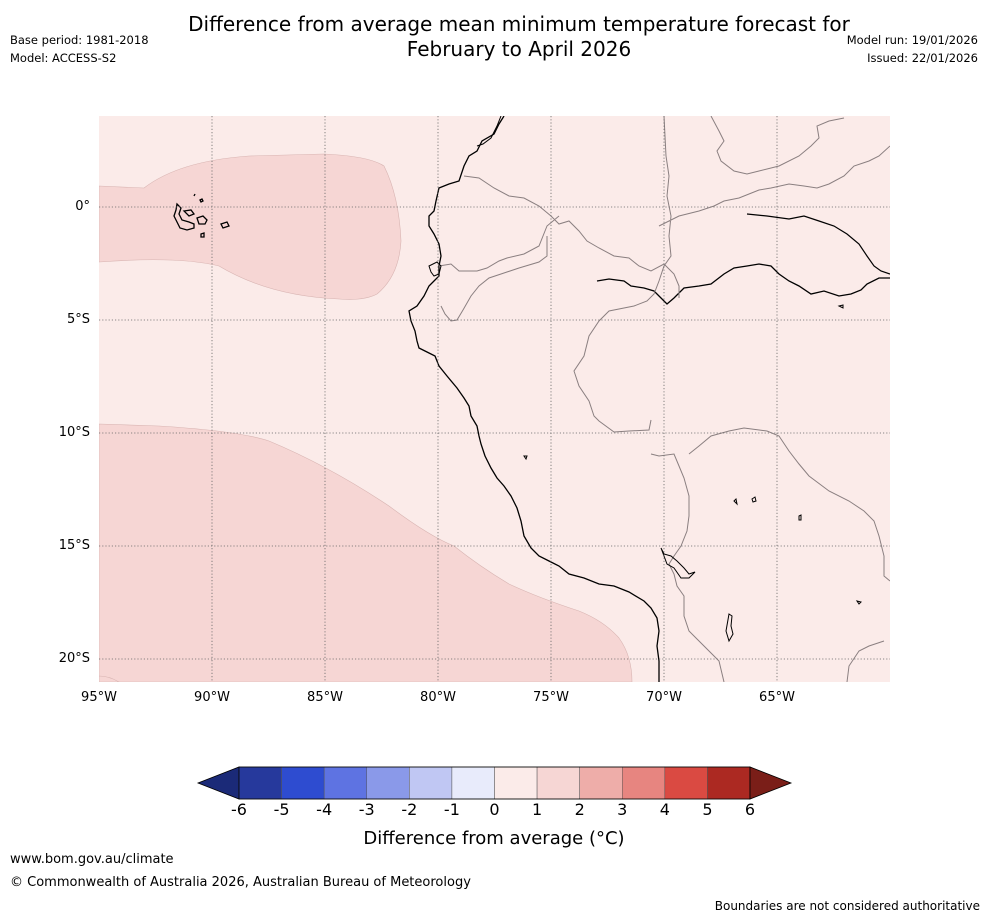  What do you see at coordinates (771, 783) in the screenshot?
I see `colorbar-over-arrow` at bounding box center [771, 783].